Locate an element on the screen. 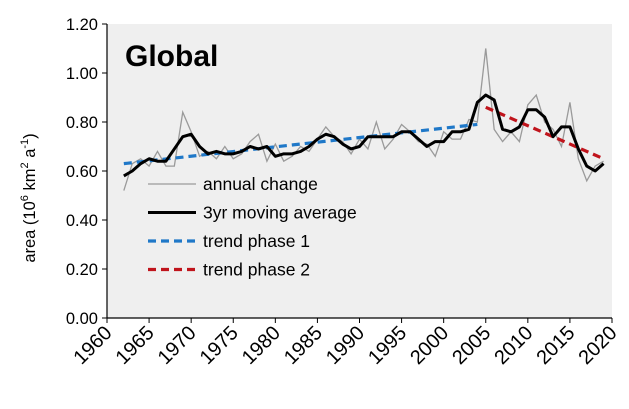 This screenshot has height=409, width=629. ylabel-mid-2: a is located at coordinates (30, 155).